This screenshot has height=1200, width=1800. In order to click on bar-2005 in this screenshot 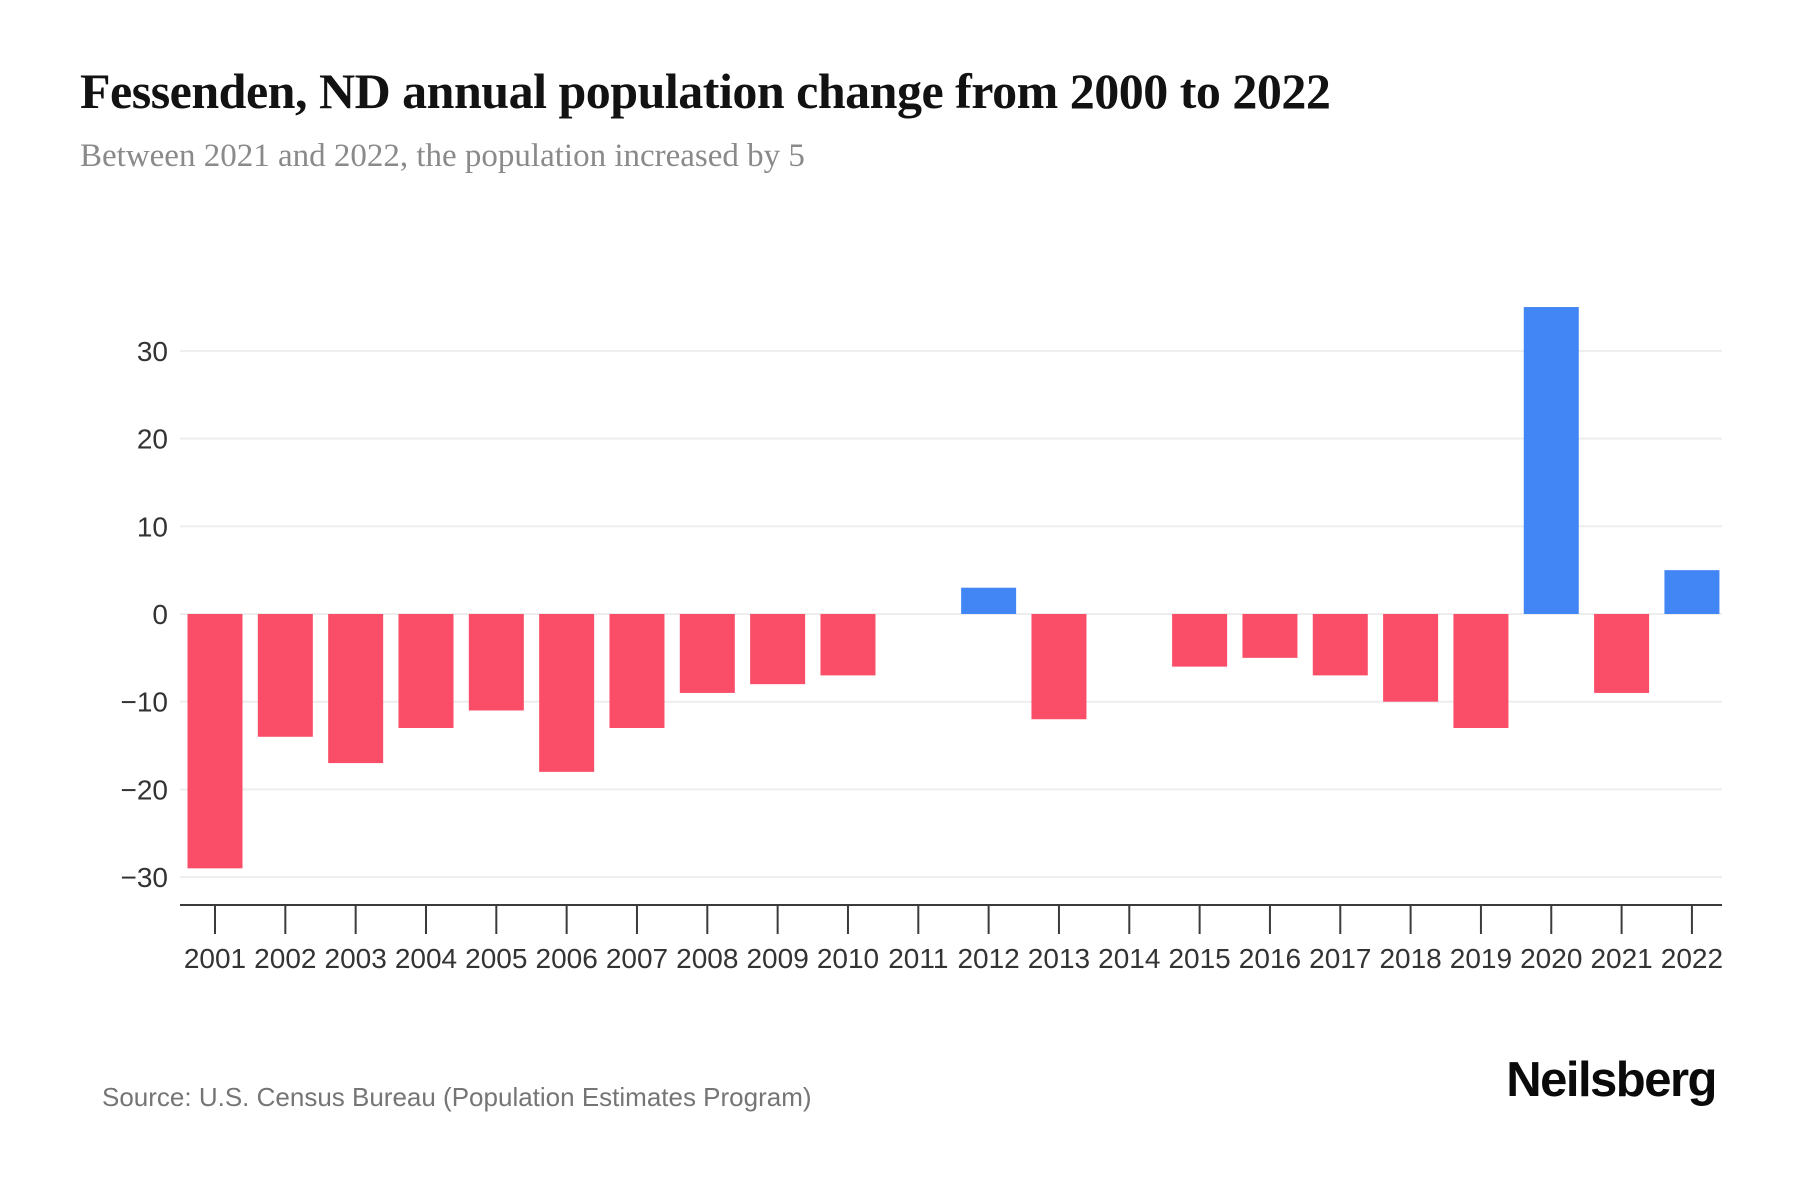, I will do `click(496, 662)`.